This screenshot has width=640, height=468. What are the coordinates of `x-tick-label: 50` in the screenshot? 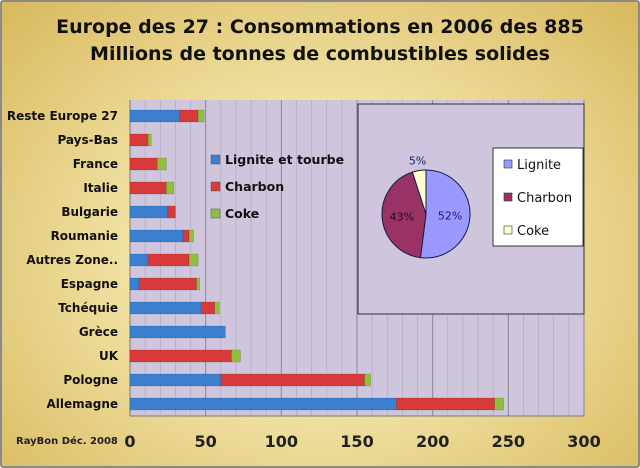 It's located at (206, 441).